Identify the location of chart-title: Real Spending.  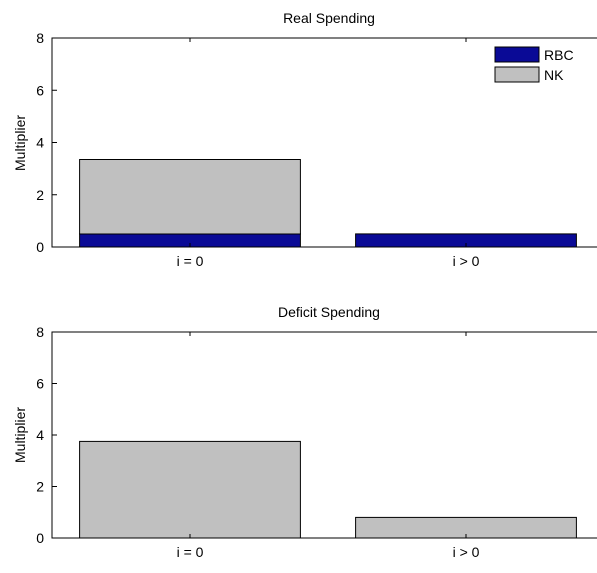
(329, 18).